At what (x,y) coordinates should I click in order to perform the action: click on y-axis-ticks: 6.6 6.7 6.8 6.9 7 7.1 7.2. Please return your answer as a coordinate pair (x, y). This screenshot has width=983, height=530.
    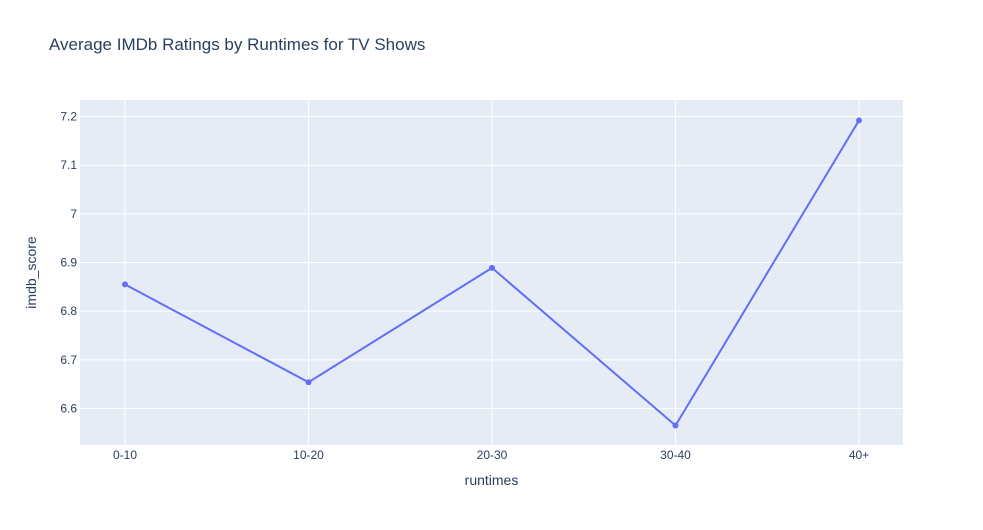
    Looking at the image, I should click on (68, 263).